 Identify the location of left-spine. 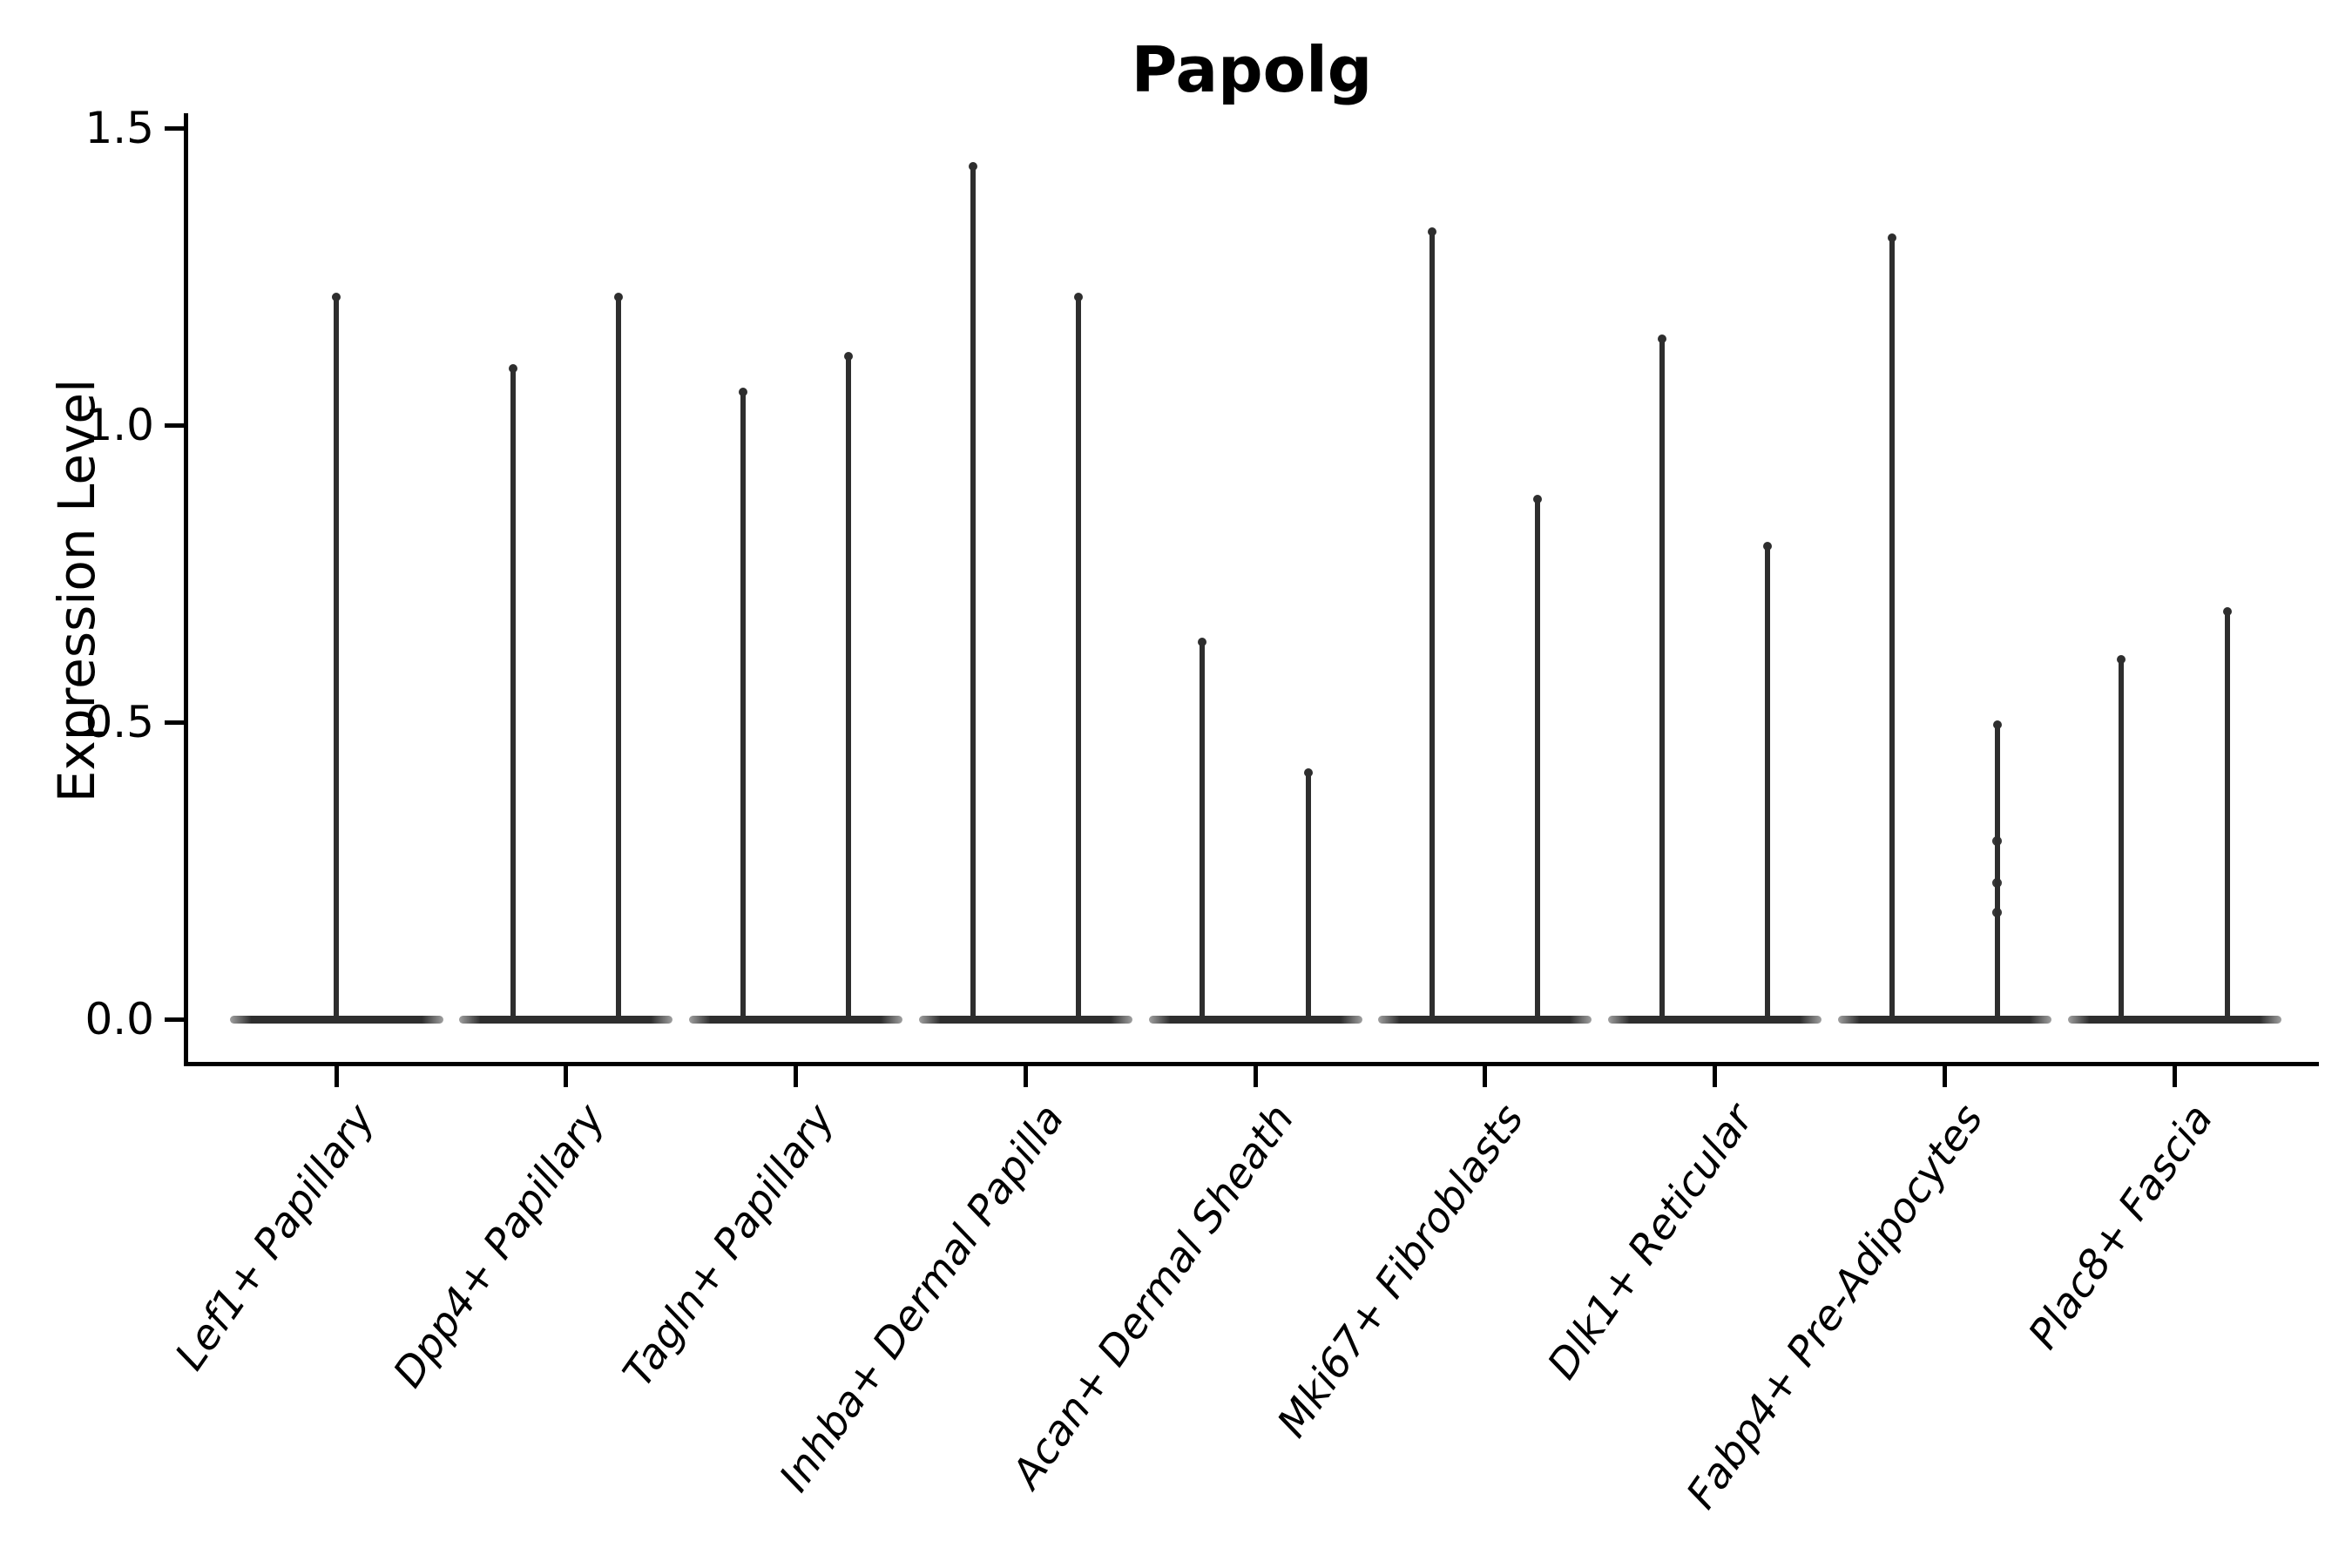
(186, 589).